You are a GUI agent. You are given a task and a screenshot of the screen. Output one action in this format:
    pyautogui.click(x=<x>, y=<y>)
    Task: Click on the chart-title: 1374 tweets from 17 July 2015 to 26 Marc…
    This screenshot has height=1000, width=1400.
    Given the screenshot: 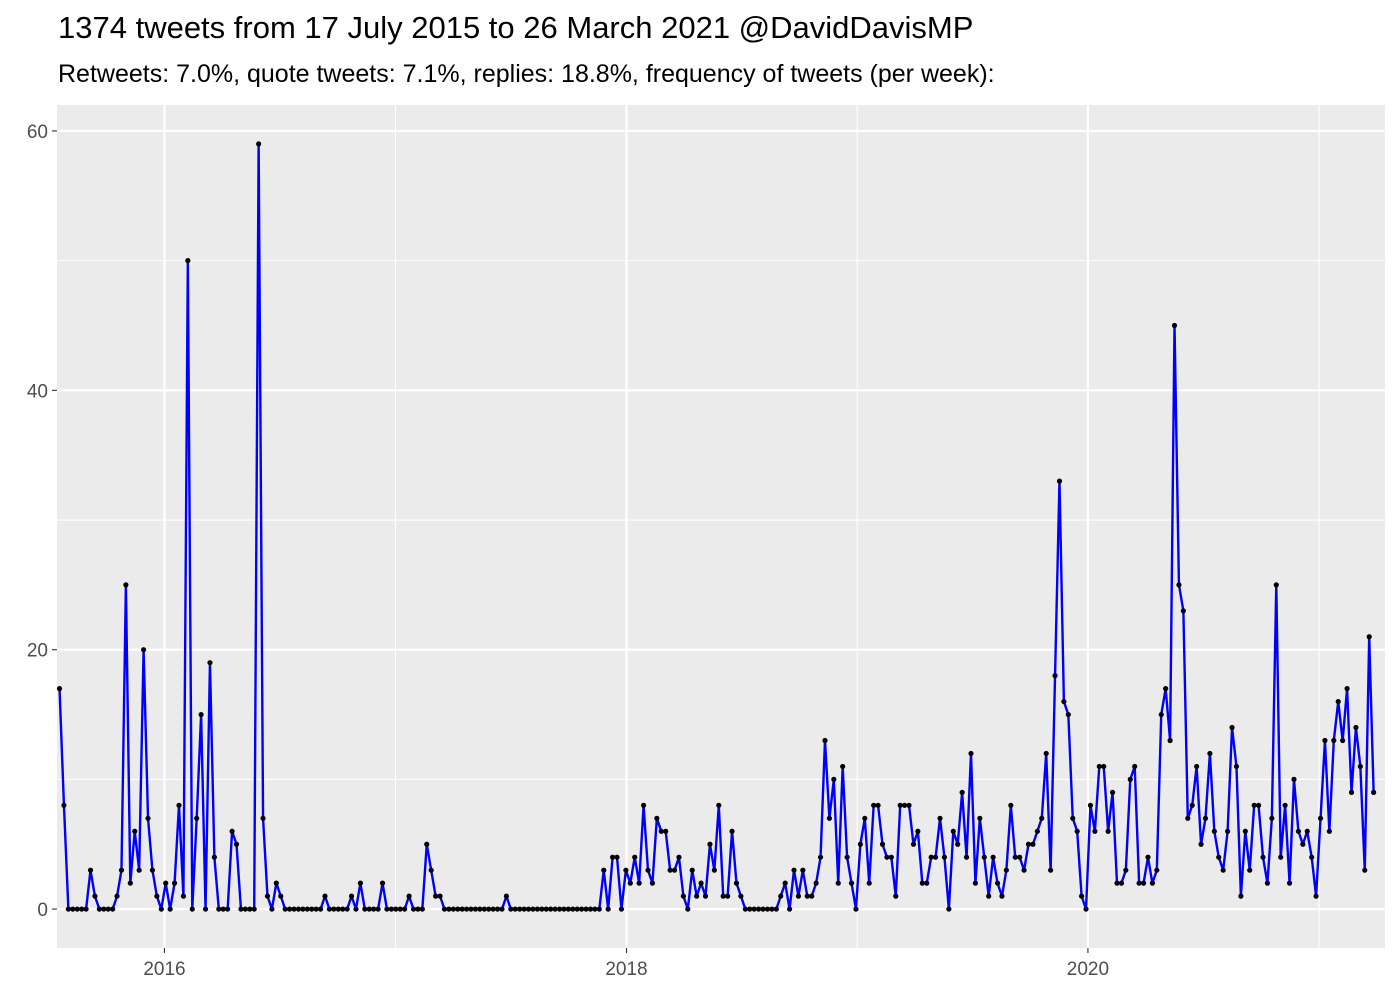 What is the action you would take?
    pyautogui.click(x=516, y=27)
    